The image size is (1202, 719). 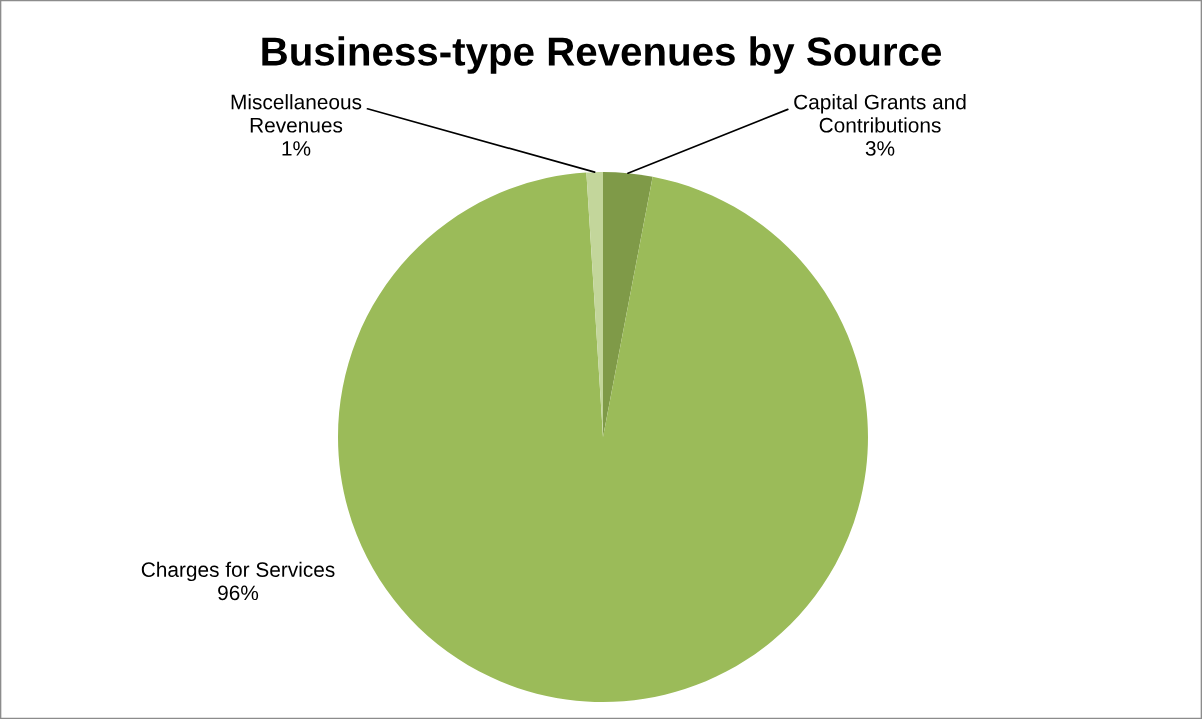 I want to click on data-label: 1%, so click(x=296, y=148).